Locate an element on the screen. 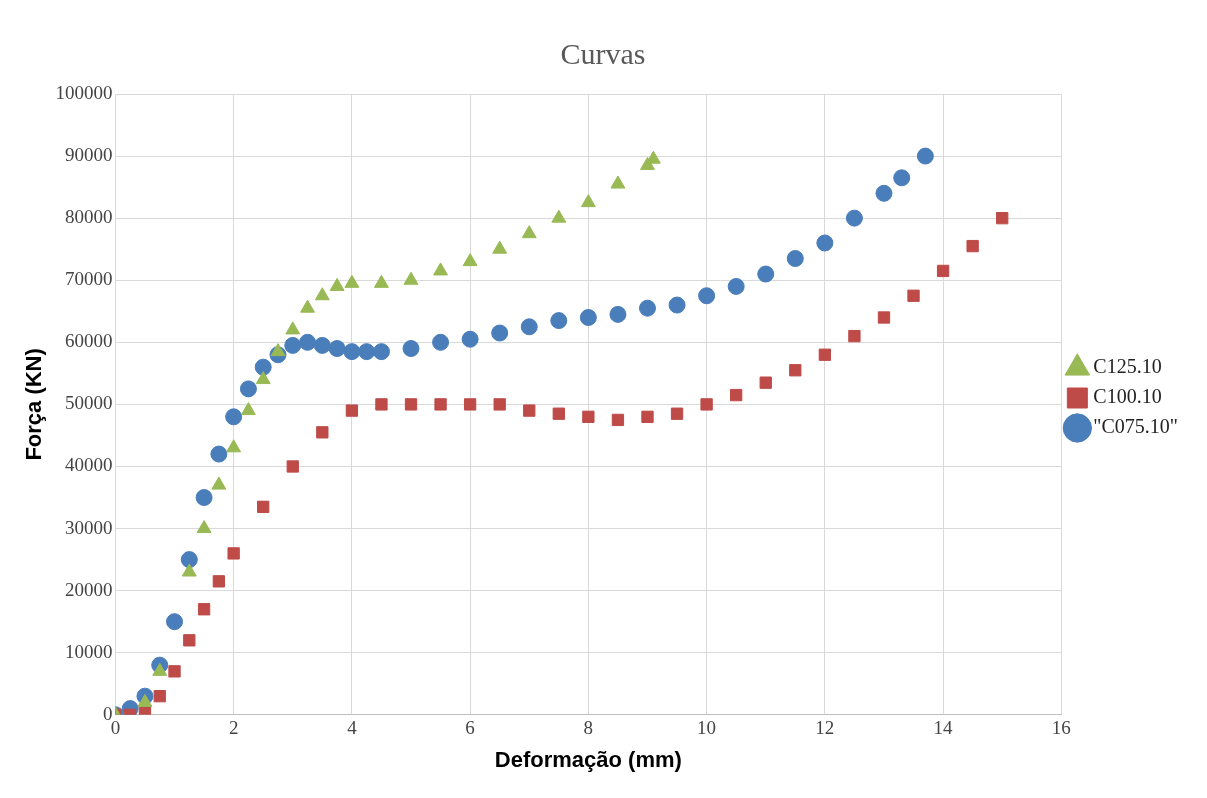  chart-title: Curvas is located at coordinates (603, 53).